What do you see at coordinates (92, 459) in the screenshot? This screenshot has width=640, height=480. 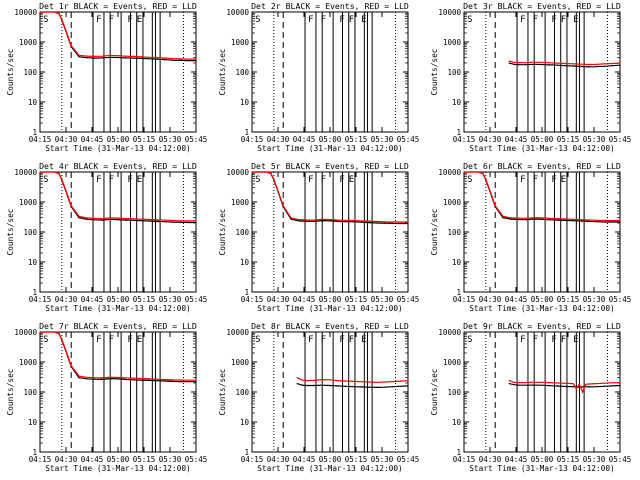 I see `x-tick-label: 04:45` at bounding box center [92, 459].